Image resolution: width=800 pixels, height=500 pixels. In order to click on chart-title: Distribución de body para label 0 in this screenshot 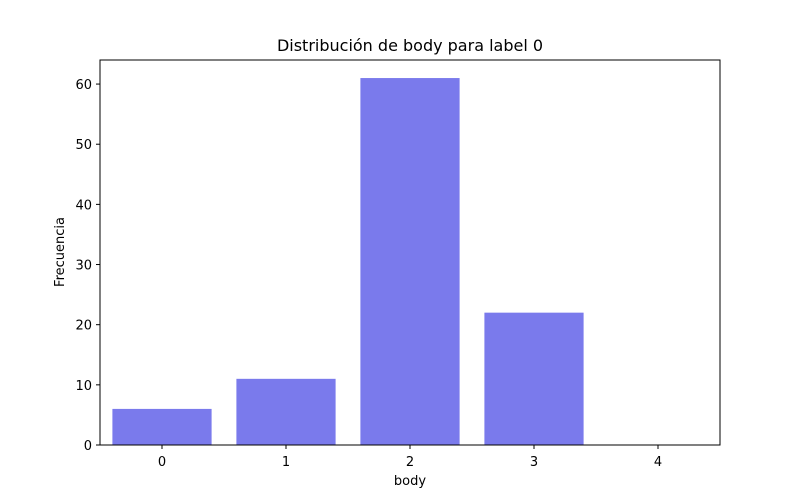, I will do `click(410, 45)`.